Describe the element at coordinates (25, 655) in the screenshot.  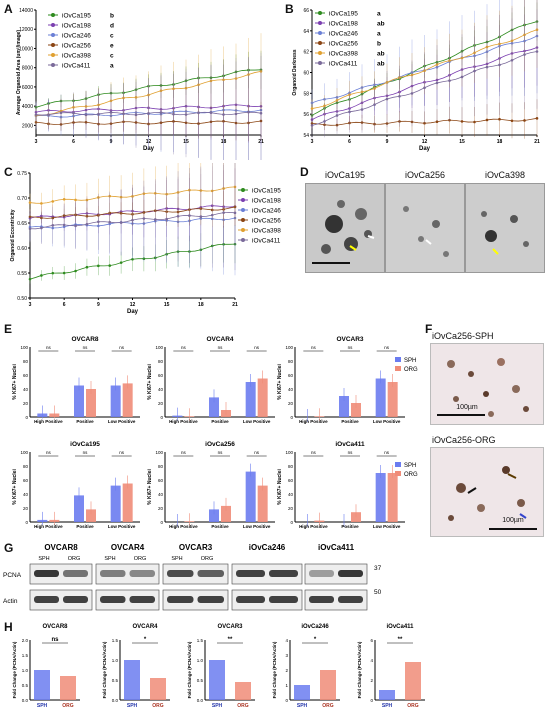
I see `y-tick-label: 1.5` at that location.